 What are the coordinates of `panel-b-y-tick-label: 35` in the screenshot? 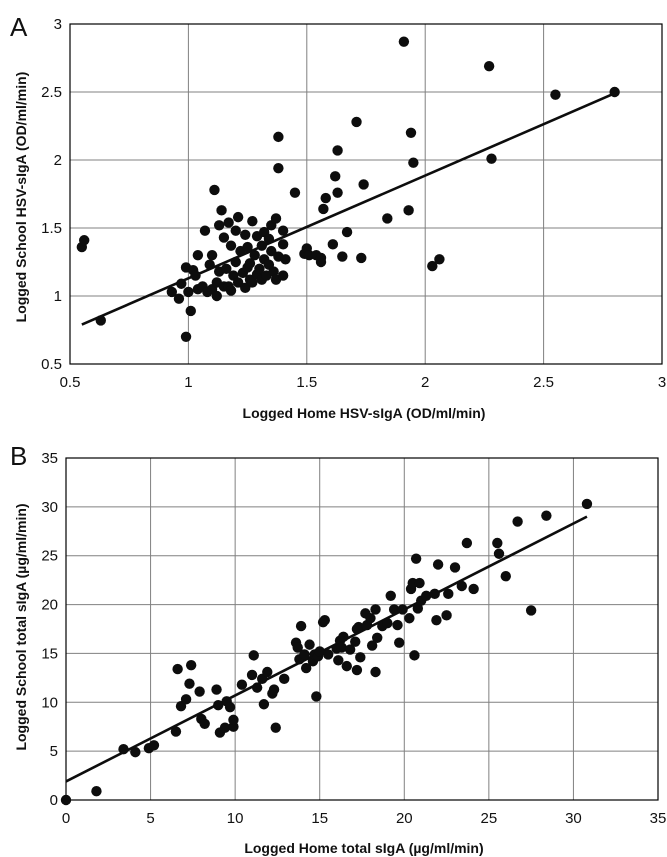 It's located at (49, 458).